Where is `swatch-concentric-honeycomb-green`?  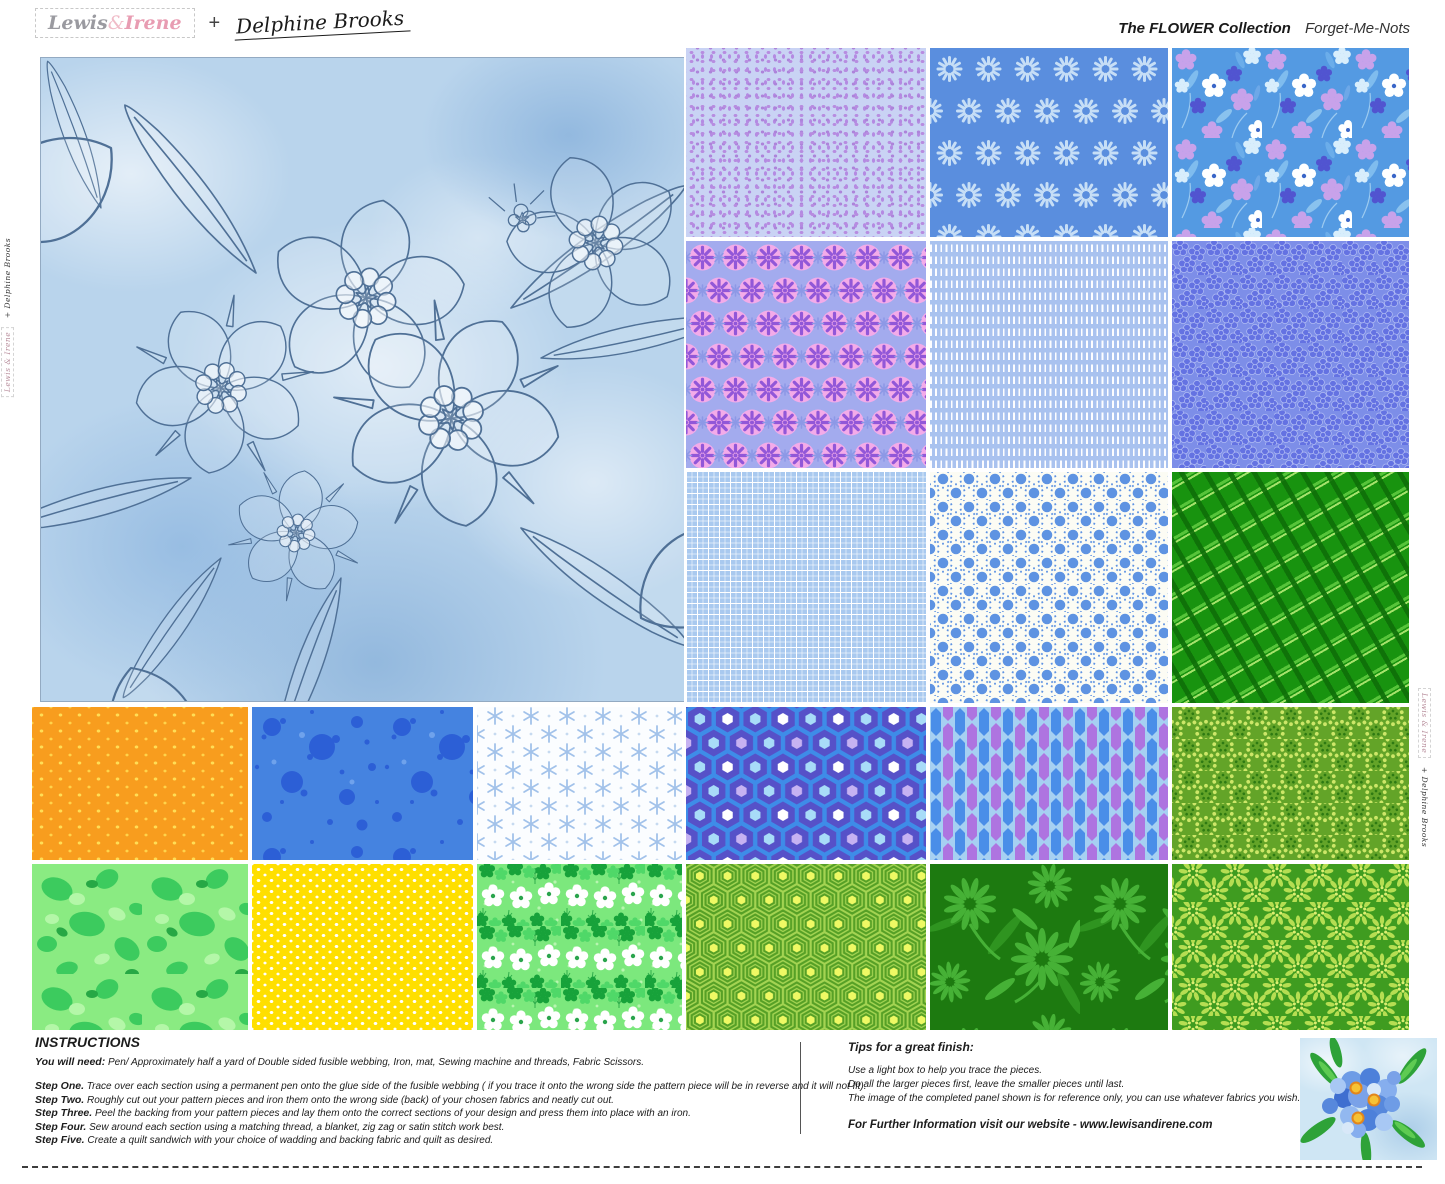 swatch-concentric-honeycomb-green is located at coordinates (806, 947).